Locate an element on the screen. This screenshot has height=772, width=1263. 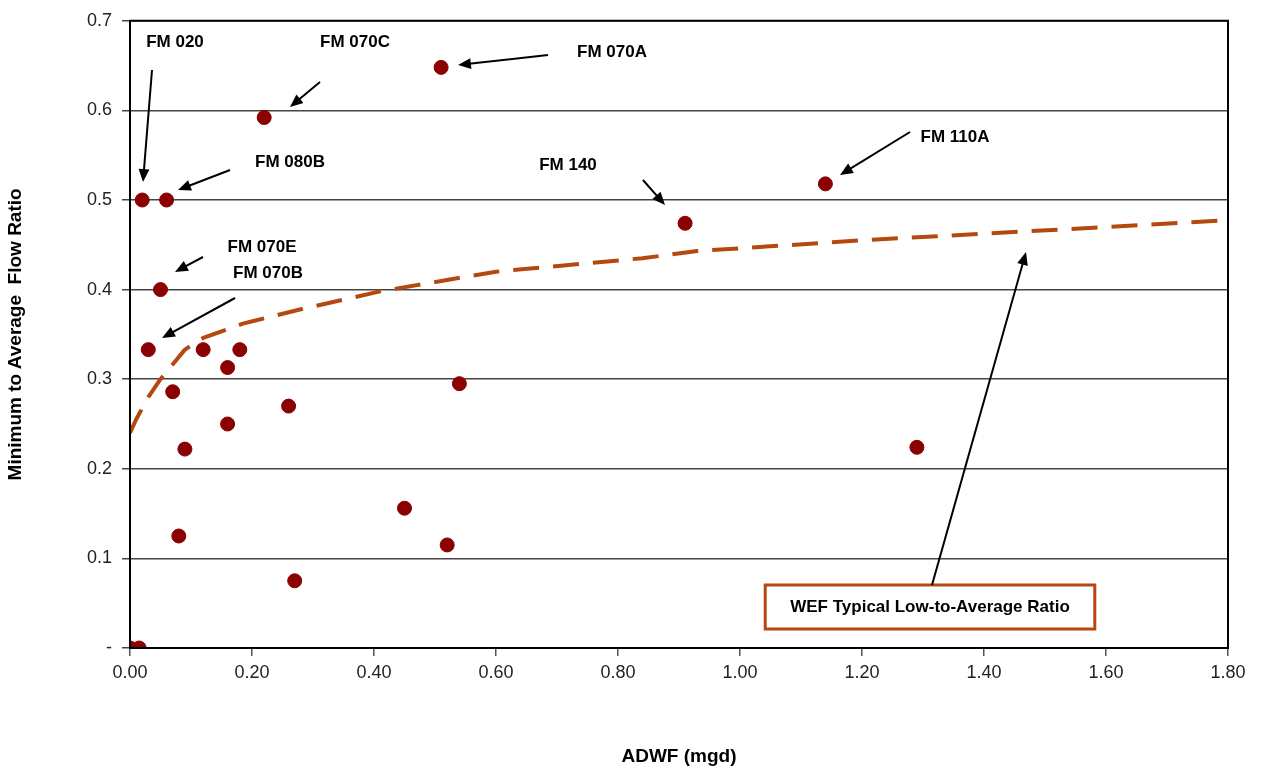
annotation: FM 080B is located at coordinates (290, 161).